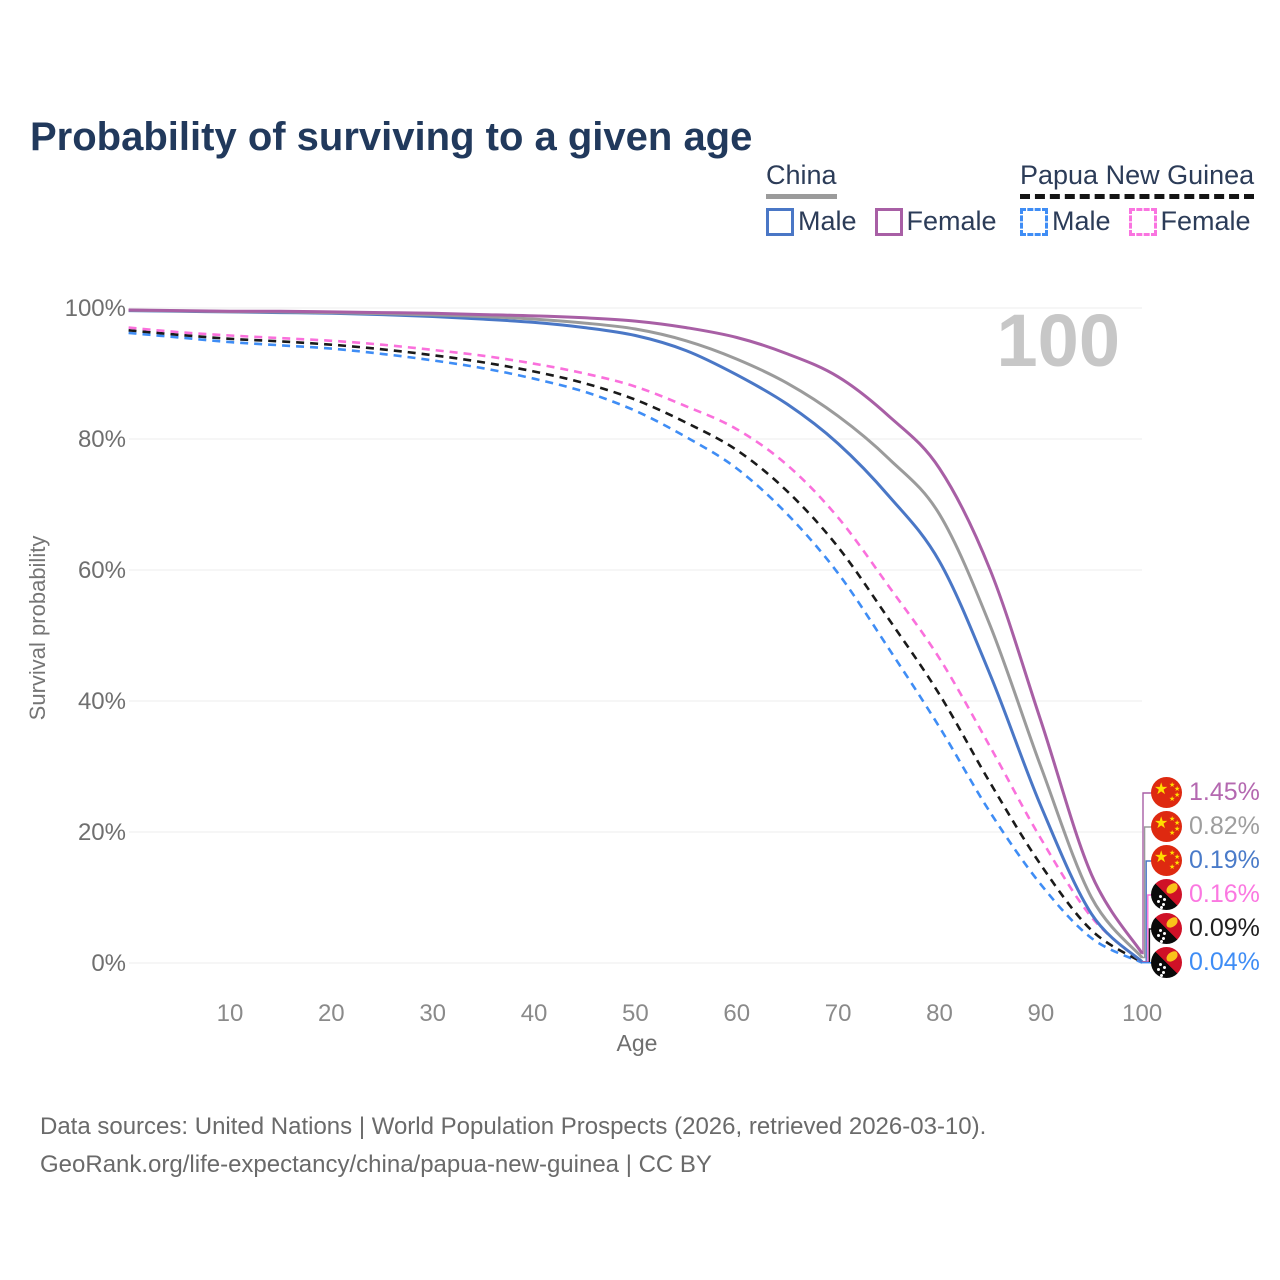  Describe the element at coordinates (37, 628) in the screenshot. I see `y-axis-title: Survival probability` at that location.